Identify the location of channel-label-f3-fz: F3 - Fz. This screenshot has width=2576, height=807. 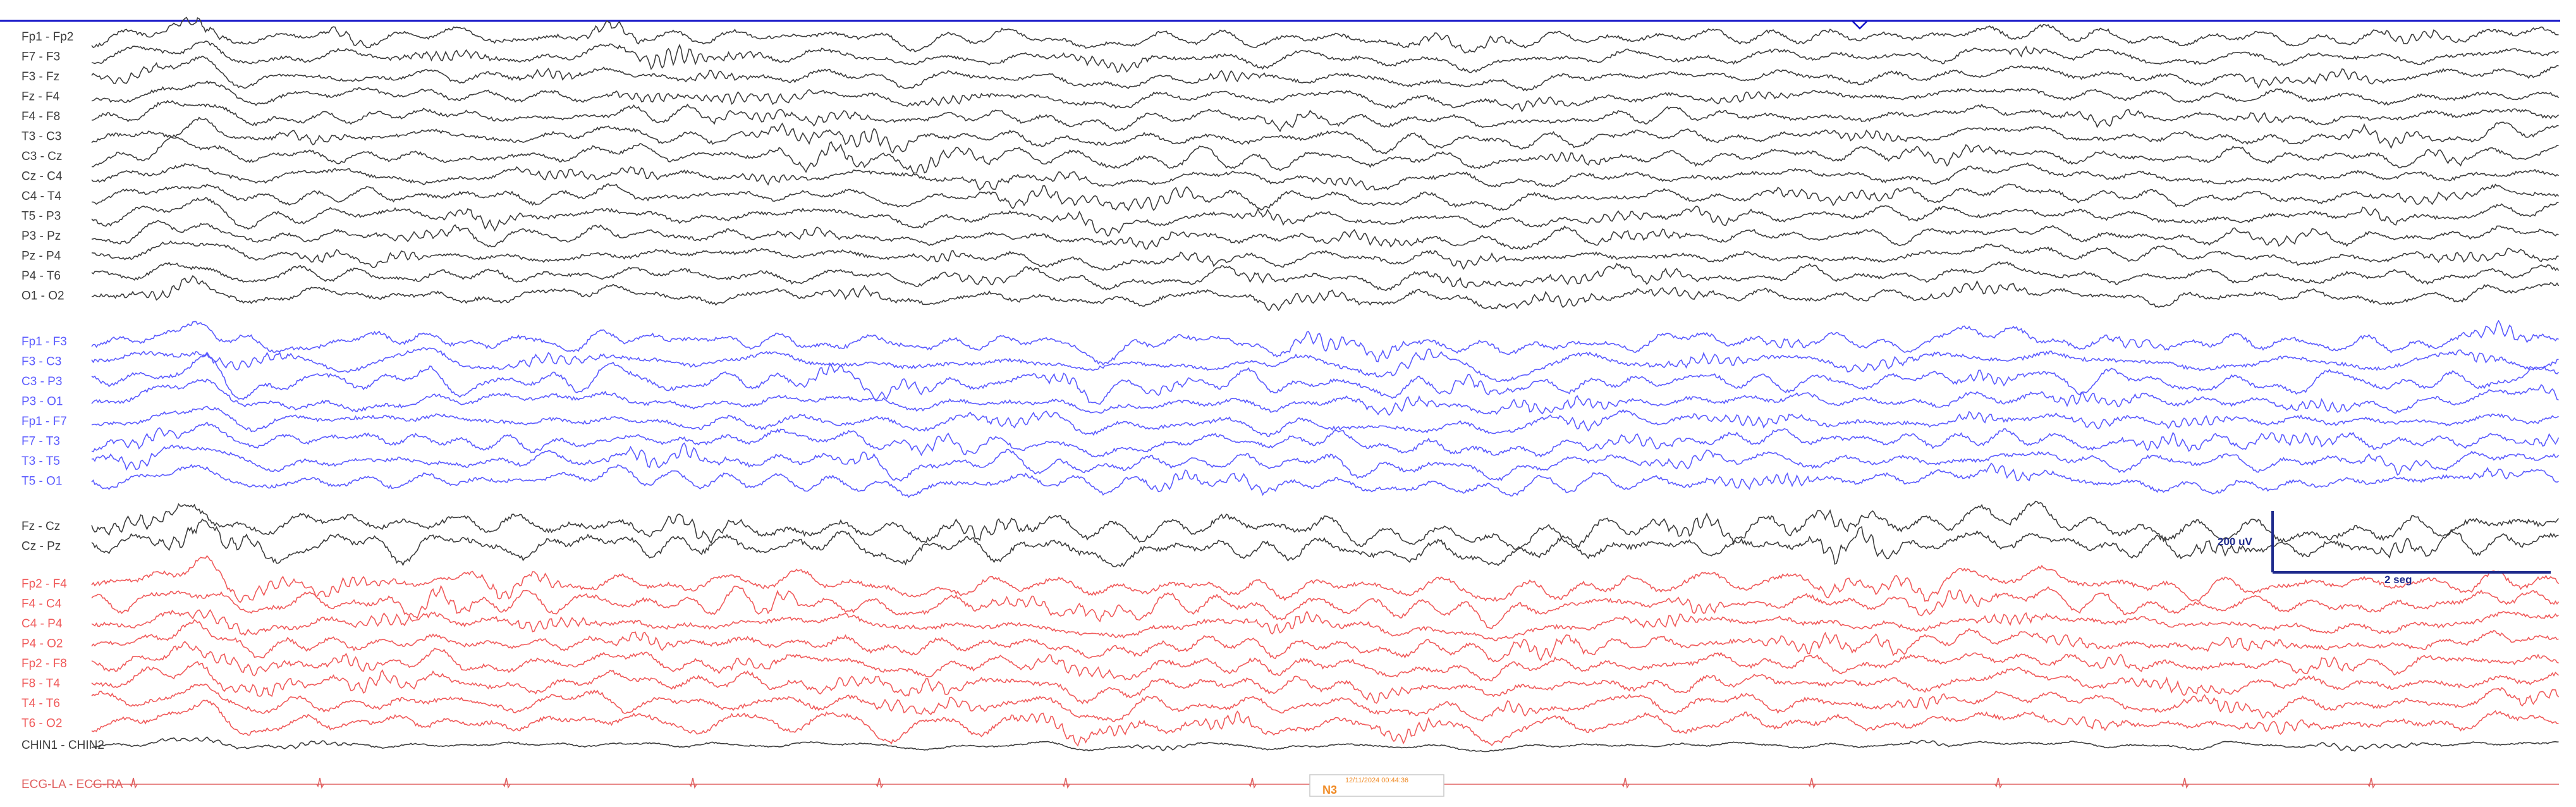
(40, 76).